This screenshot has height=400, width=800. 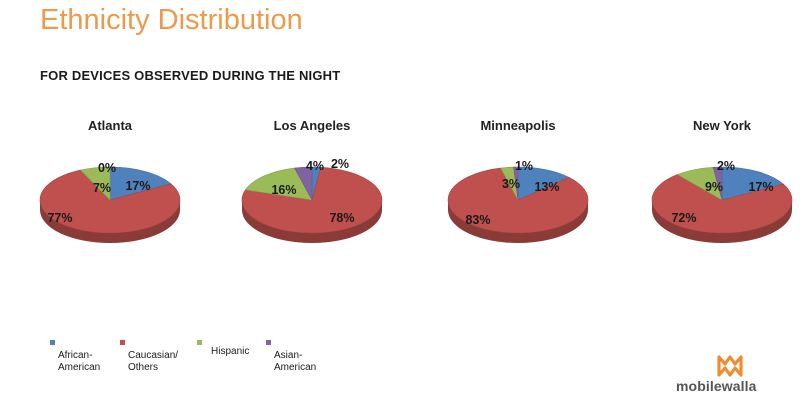 I want to click on pie-data-label: 3%, so click(x=511, y=184).